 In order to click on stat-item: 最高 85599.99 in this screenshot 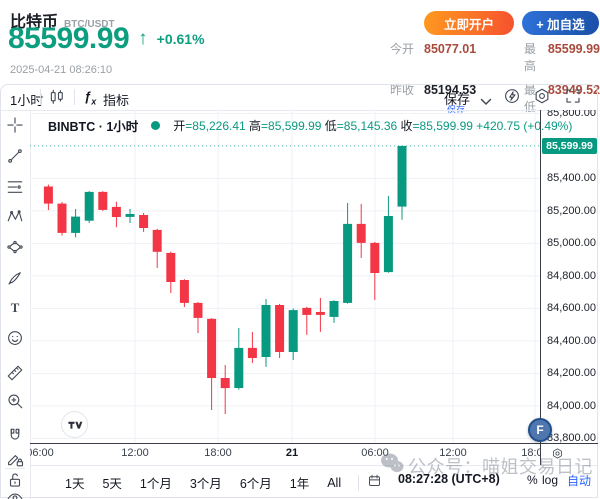, I will do `click(562, 57)`.